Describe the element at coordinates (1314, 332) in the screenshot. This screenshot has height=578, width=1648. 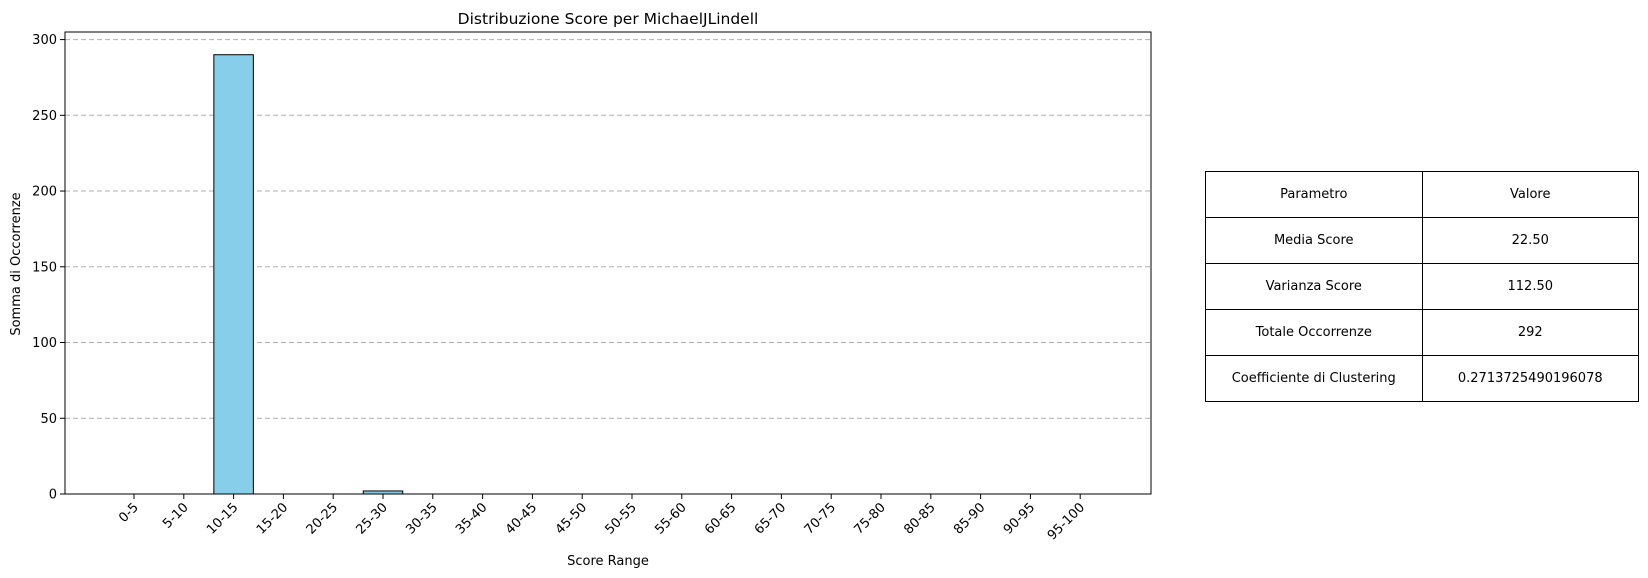
I see `table-cell-parameter: Totale Occorrenze` at that location.